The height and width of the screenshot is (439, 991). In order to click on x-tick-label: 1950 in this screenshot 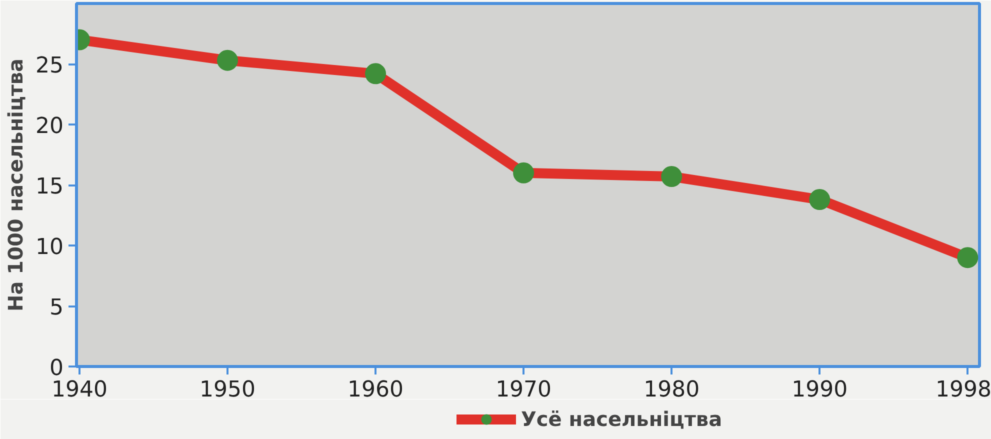, I will do `click(228, 390)`.